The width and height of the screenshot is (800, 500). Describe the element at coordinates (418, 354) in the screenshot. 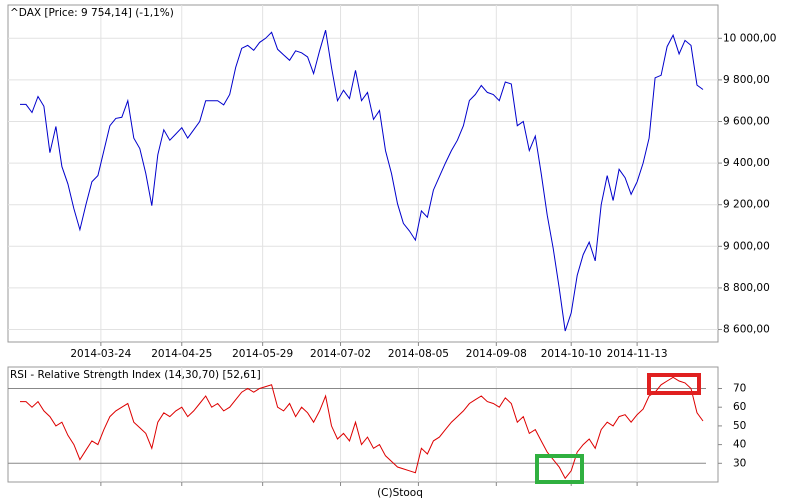

I see `x-tick-label: 2014-08-05` at that location.